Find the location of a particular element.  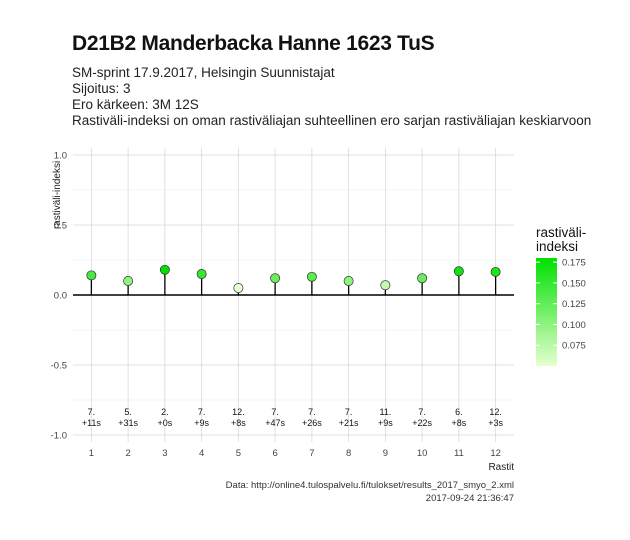

legend-tick-label: 0.125 is located at coordinates (574, 304).